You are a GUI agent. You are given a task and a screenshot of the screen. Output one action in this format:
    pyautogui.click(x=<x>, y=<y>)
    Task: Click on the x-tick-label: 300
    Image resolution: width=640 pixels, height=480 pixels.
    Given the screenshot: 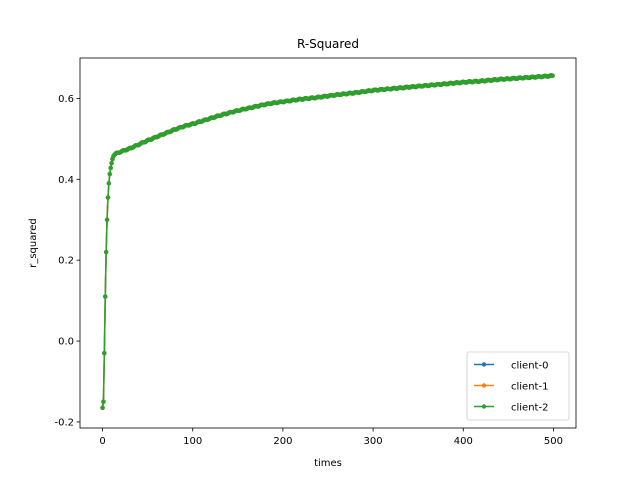 What is the action you would take?
    pyautogui.click(x=373, y=441)
    